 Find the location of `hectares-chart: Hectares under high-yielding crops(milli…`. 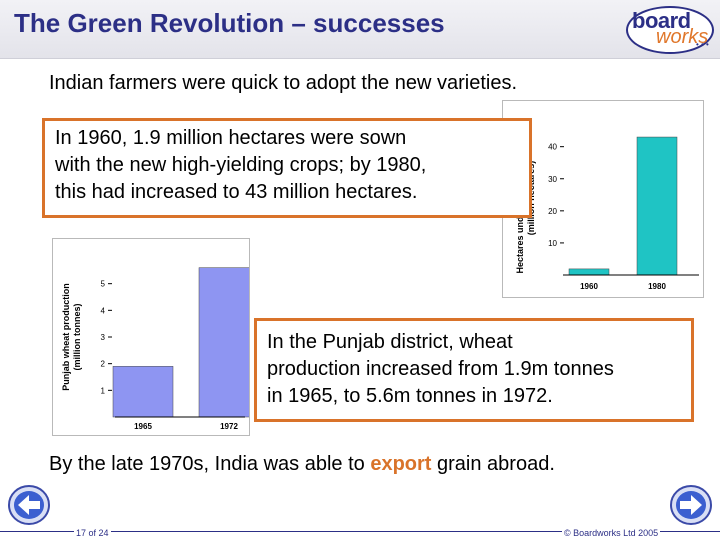

hectares-chart: Hectares under high-yielding crops(milli… is located at coordinates (603, 199).